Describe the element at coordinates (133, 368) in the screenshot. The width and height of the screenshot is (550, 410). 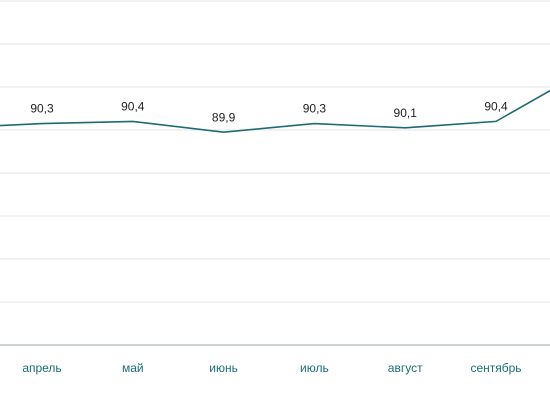
I see `x-tick-label: май` at that location.